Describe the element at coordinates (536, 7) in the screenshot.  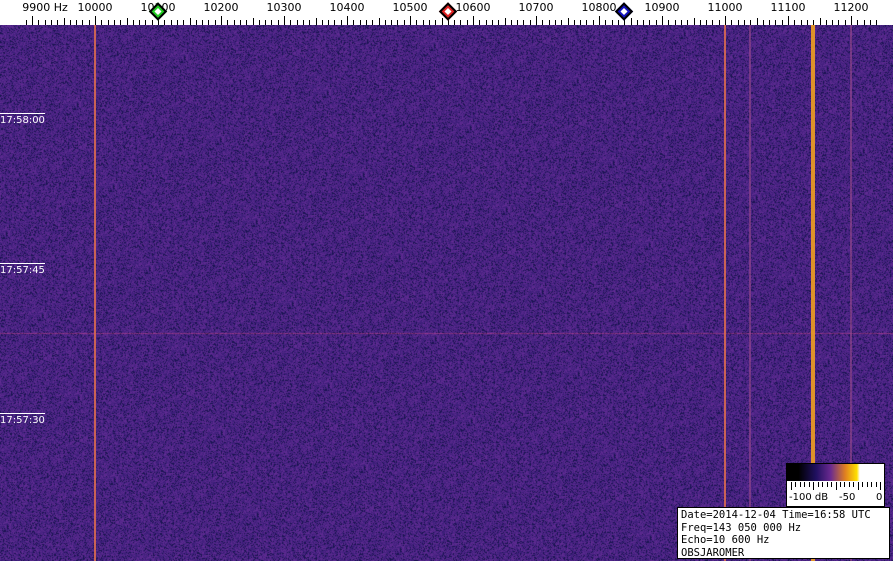
I see `scale-label: 10700` at that location.